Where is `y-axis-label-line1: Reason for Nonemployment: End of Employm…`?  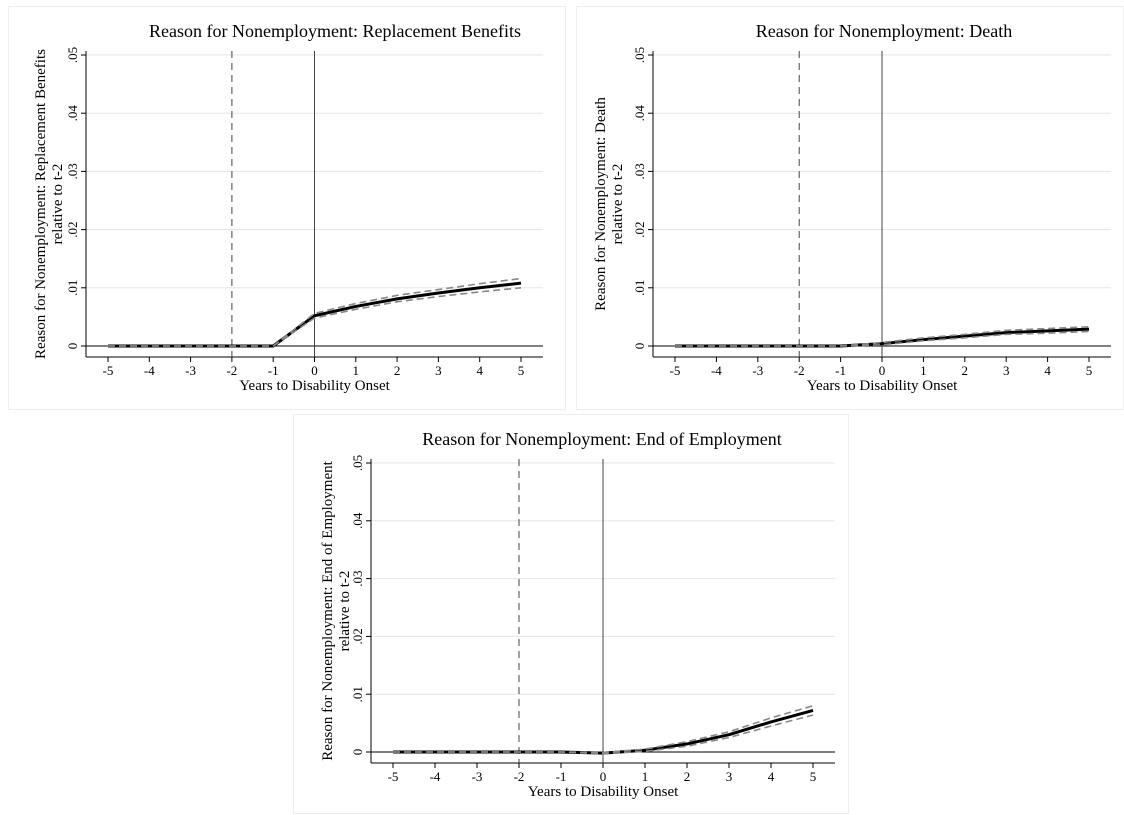
y-axis-label-line1: Reason for Nonemployment: End of Employm… is located at coordinates (328, 610).